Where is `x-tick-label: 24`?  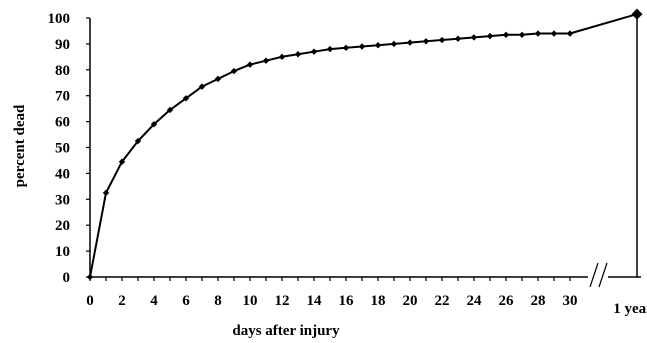
x-tick-label: 24 is located at coordinates (475, 301).